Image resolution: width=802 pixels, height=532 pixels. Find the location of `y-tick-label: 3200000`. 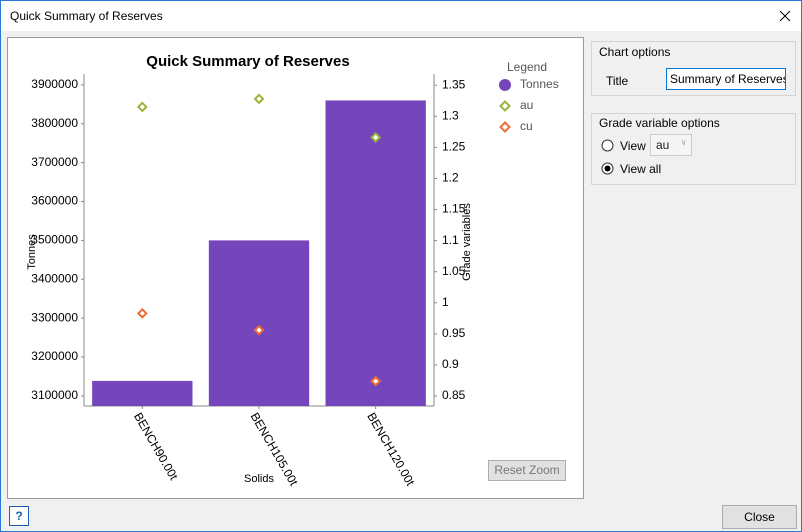

y-tick-label: 3200000 is located at coordinates (54, 356).